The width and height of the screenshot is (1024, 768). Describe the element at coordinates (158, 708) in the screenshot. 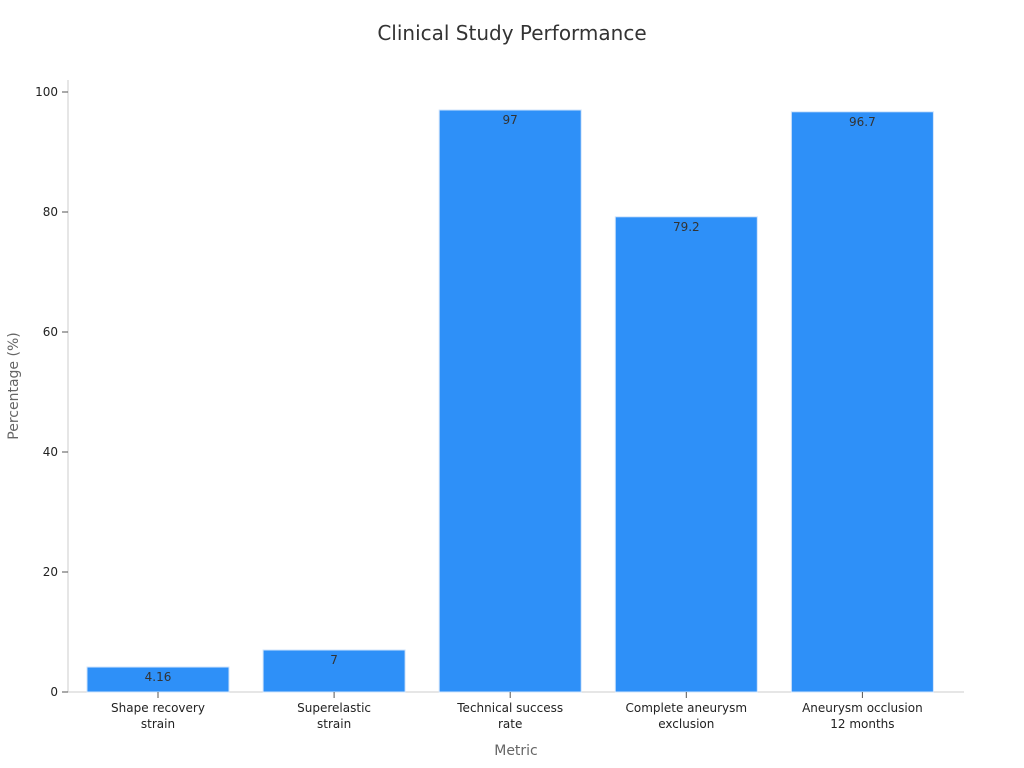

I see `x-tick-label: Shape recovery` at that location.